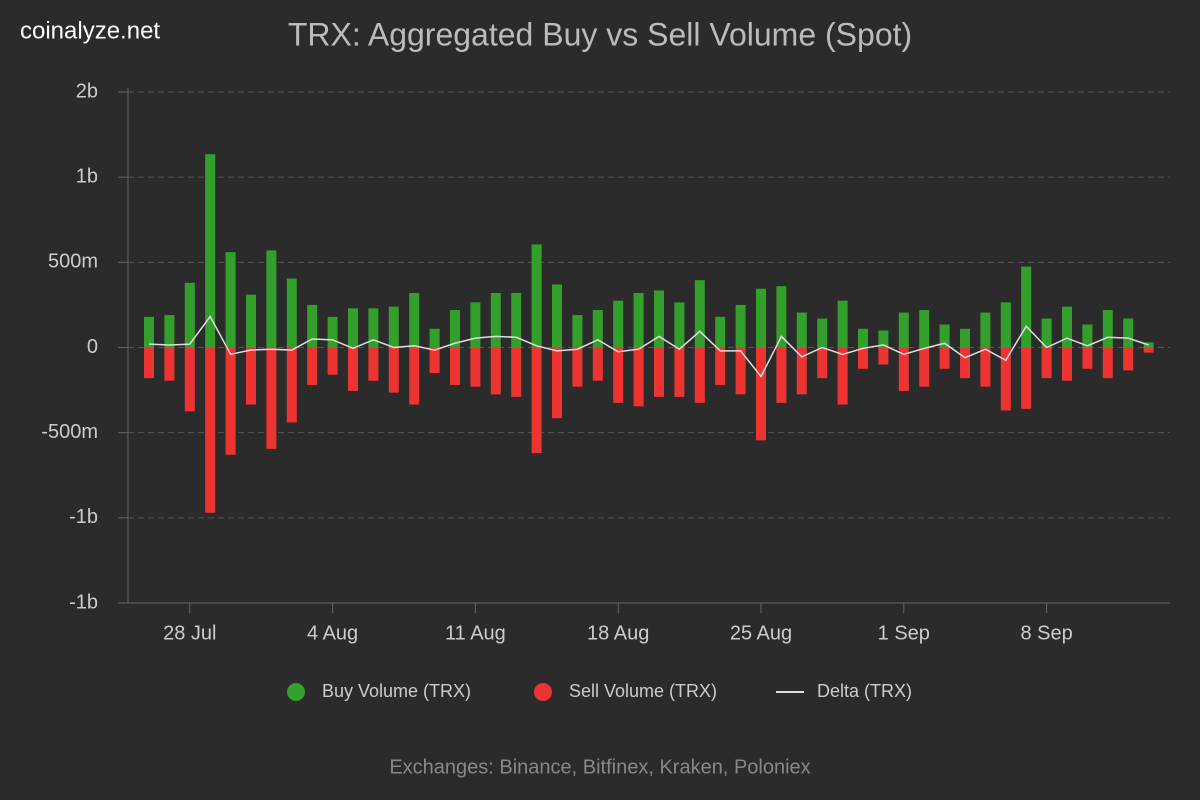 The width and height of the screenshot is (1200, 800). I want to click on x-tick-label: 1 Sep, so click(904, 633).